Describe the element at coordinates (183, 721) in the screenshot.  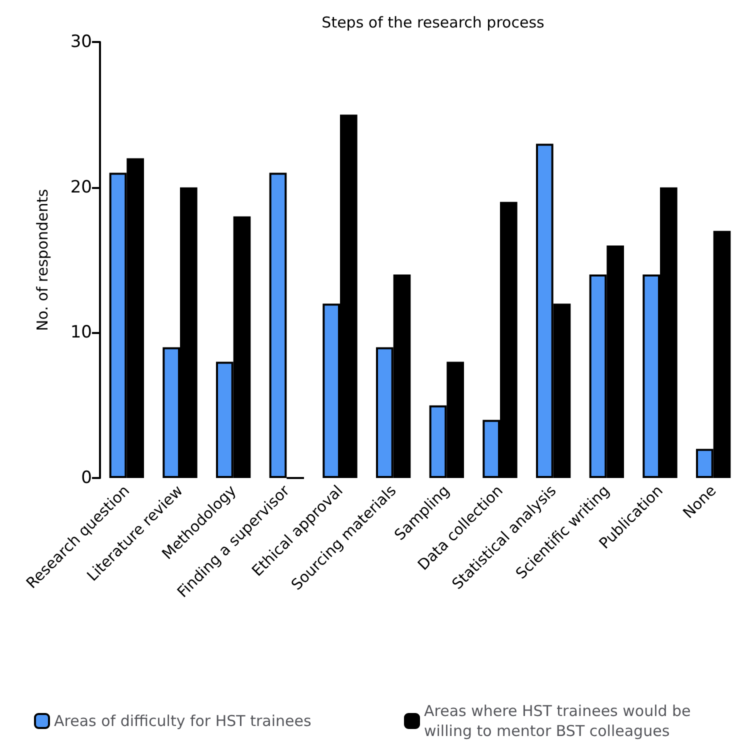
I see `legend-label: Areas of difficulty for HST trainees` at that location.